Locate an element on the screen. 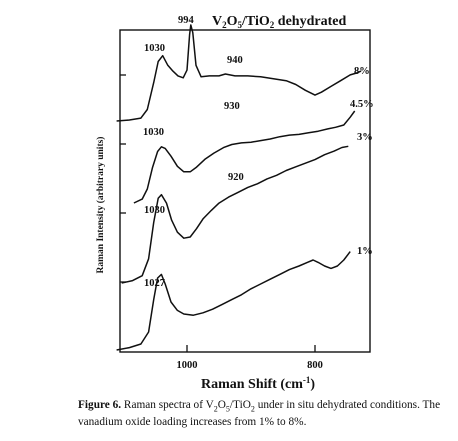 The height and width of the screenshot is (441, 458). title-part: V is located at coordinates (217, 21).